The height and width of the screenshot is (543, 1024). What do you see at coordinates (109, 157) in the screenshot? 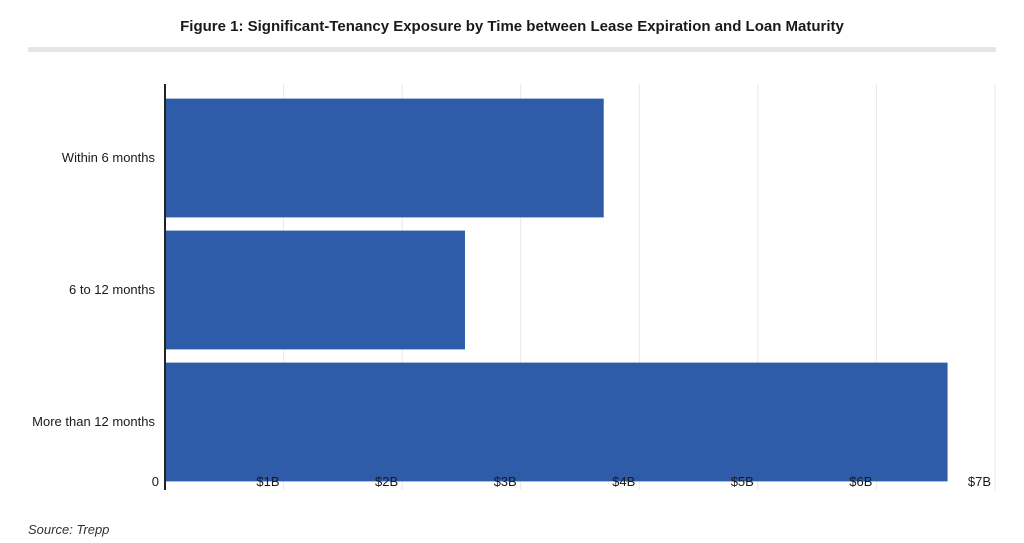
I see `category-label: Within 6 months` at bounding box center [109, 157].